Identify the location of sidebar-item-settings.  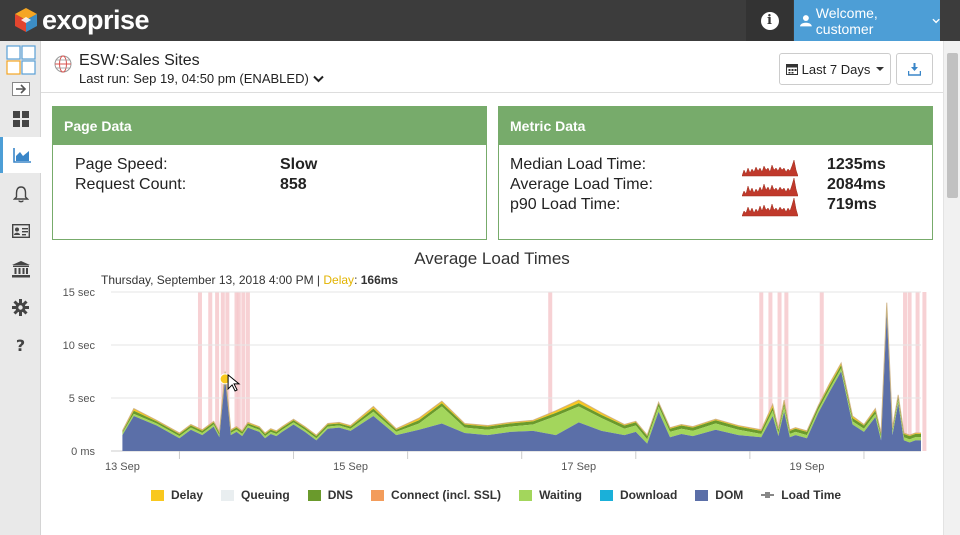
(20, 307).